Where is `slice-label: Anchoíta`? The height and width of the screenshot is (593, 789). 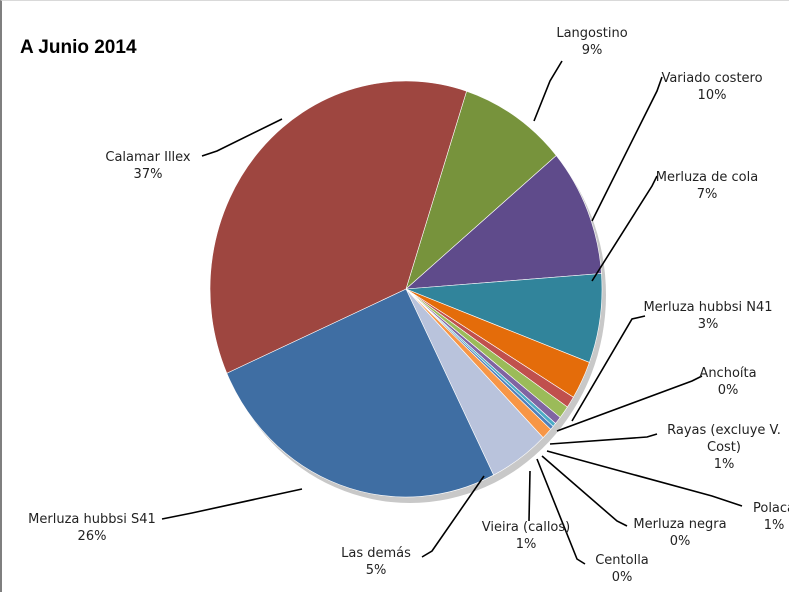
slice-label: Anchoíta is located at coordinates (727, 373).